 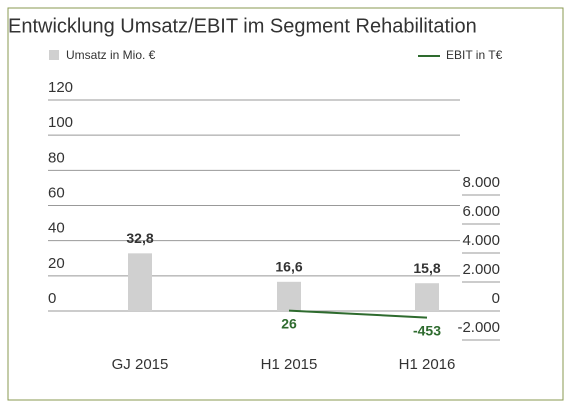 I want to click on y2-tick-label: 6.000, so click(x=481, y=211).